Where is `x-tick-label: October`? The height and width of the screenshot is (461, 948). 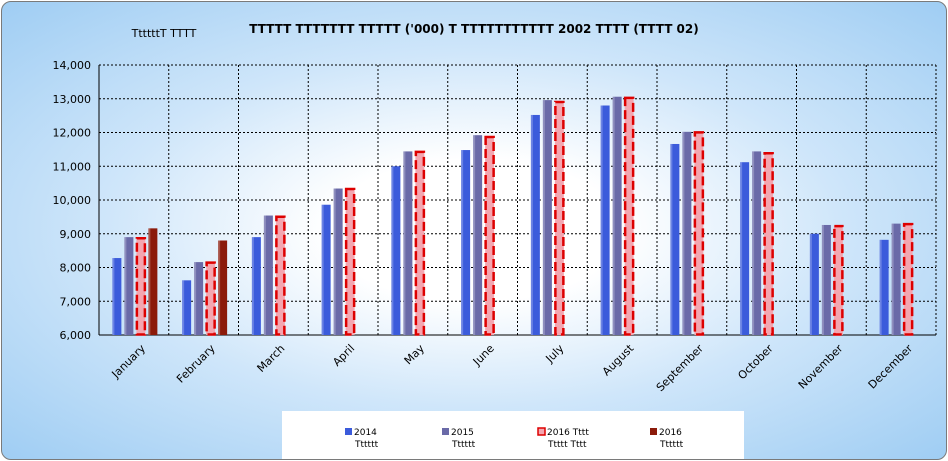 x-tick-label: October is located at coordinates (755, 362).